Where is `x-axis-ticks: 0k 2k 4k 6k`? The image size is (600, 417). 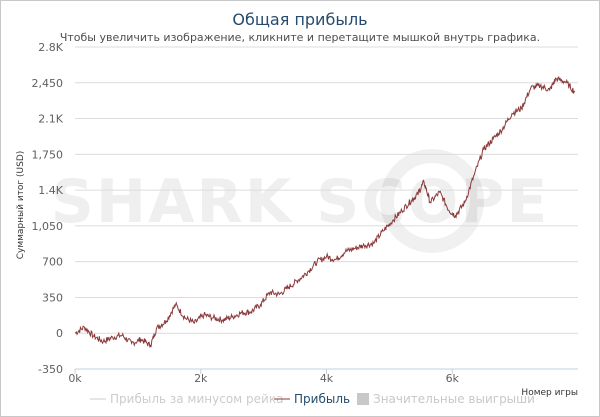 x-axis-ticks: 0k 2k 4k 6k is located at coordinates (264, 377).